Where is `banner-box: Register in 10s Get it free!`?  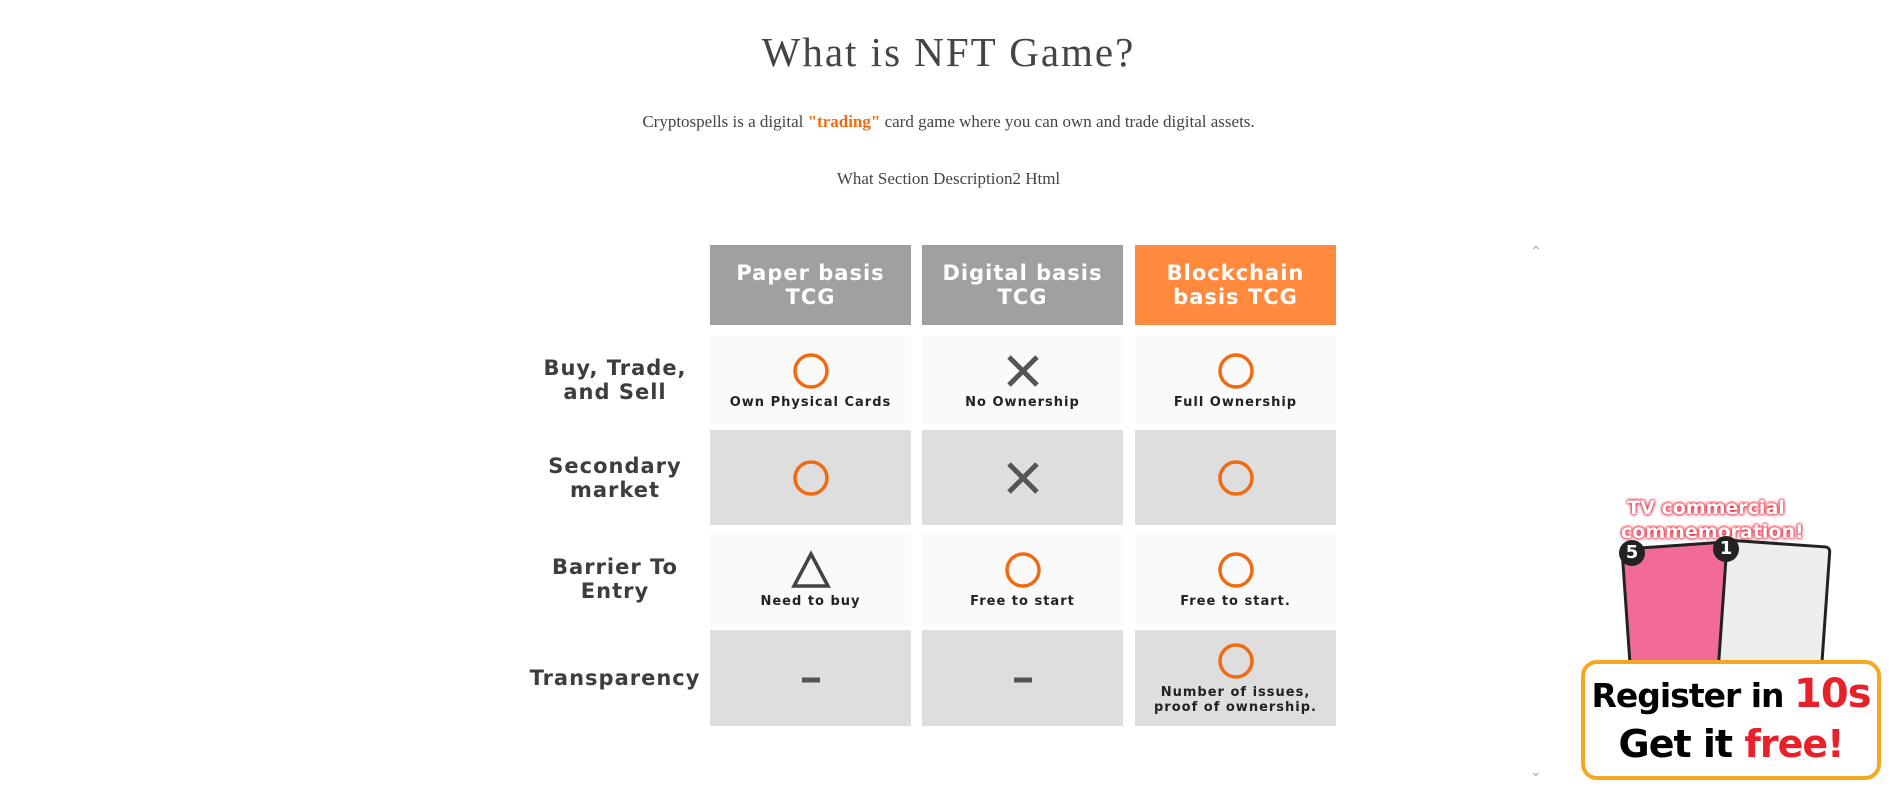 banner-box: Register in 10s Get it free! is located at coordinates (1731, 720).